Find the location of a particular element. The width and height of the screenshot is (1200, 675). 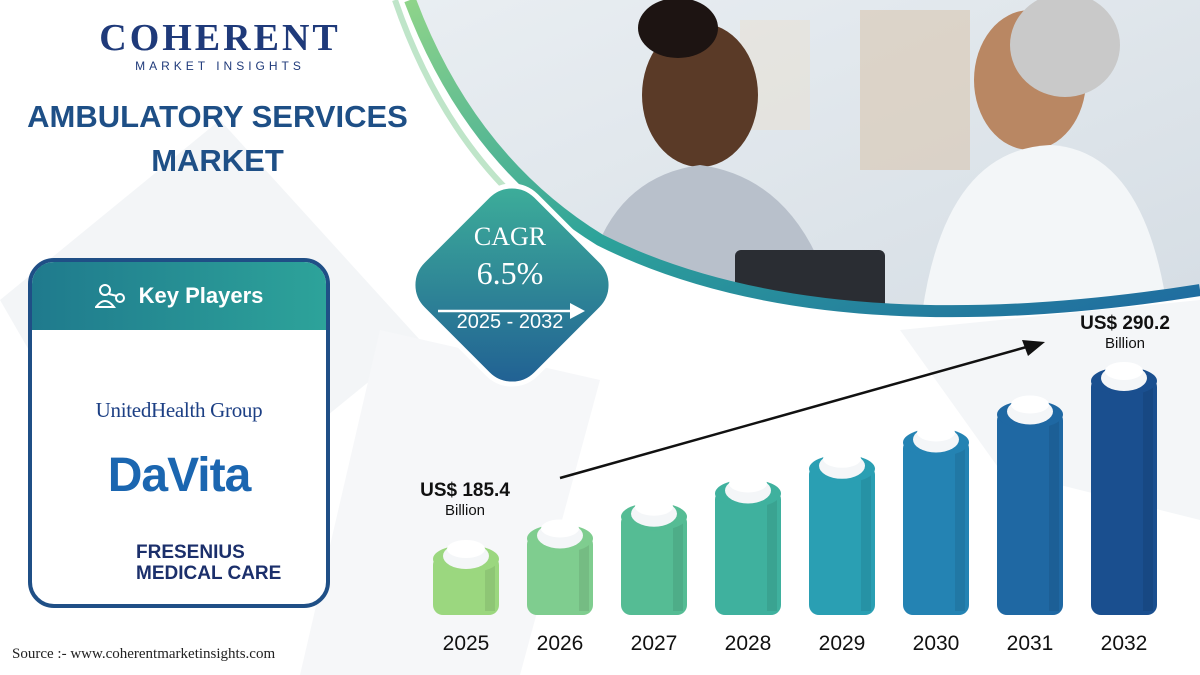

people-network-icon is located at coordinates (109, 296).